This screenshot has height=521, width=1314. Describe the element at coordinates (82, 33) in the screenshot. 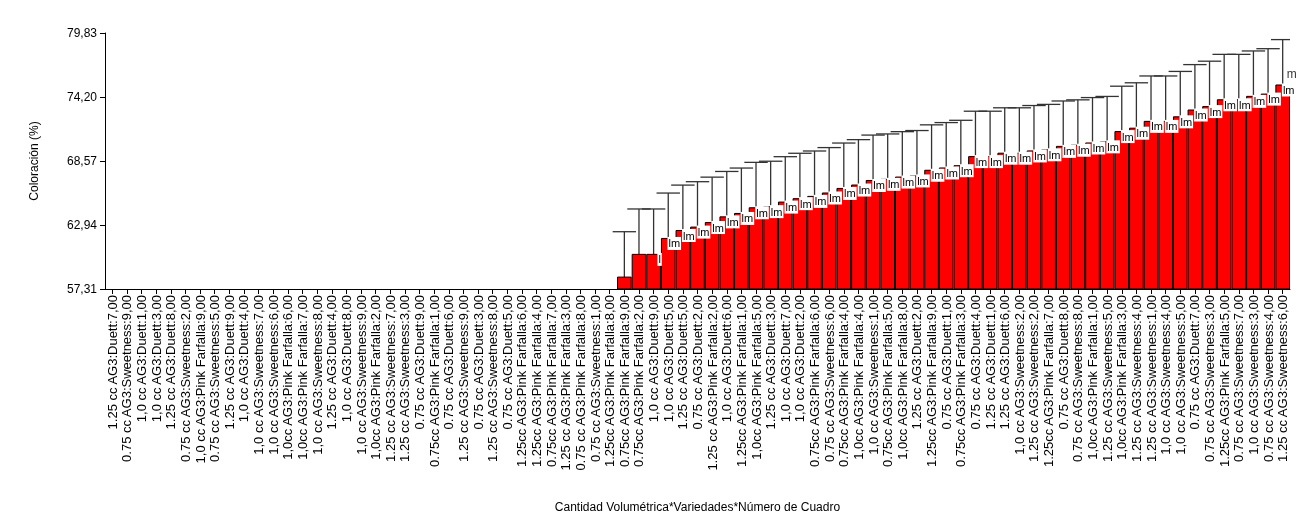

I see `y-tick-label: 79,83` at that location.